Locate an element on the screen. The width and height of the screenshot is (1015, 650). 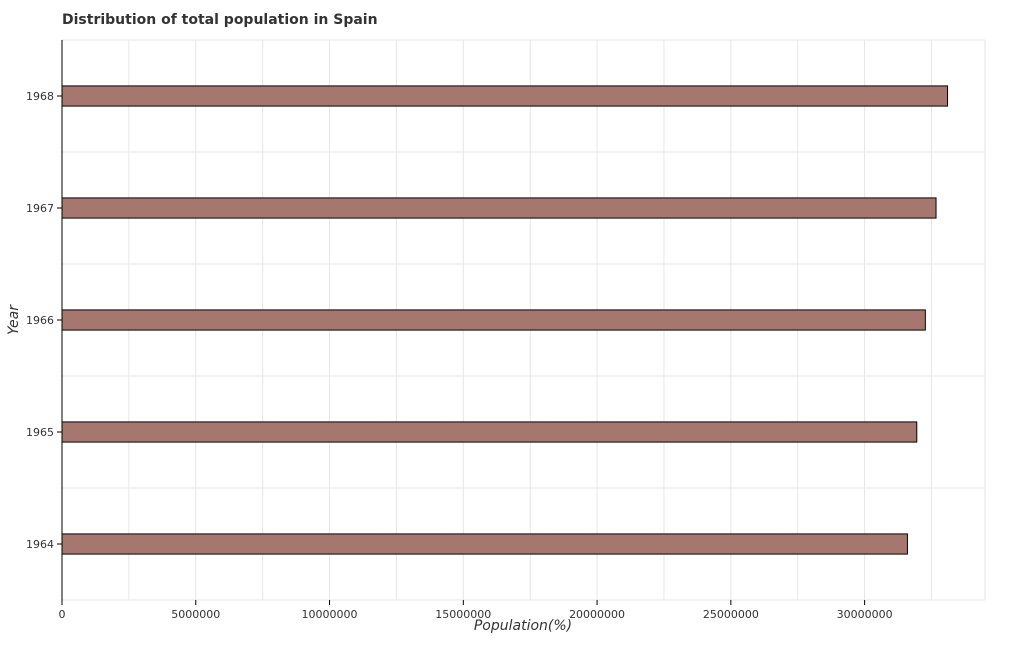
y-axis-label: Year is located at coordinates (14, 319).